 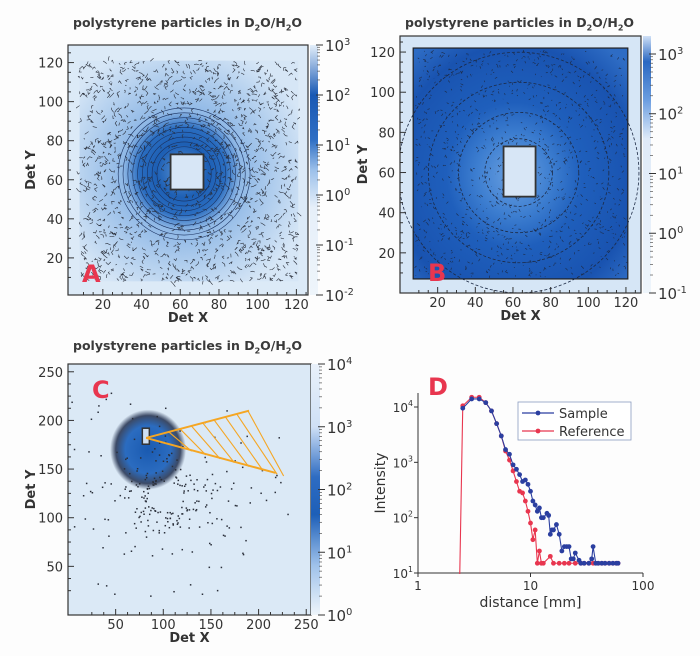 What do you see at coordinates (670, 174) in the screenshot?
I see `colorbar-tick-label: 101` at bounding box center [670, 174].